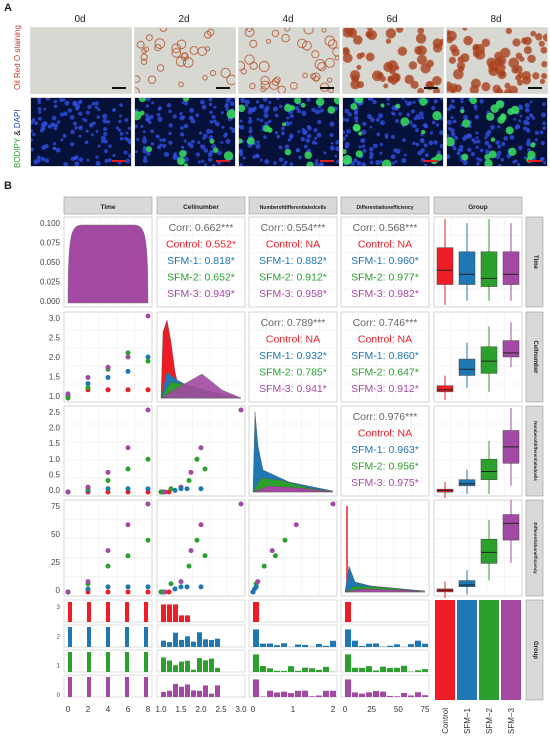  I want to click on strip-top-Time, so click(108, 205).